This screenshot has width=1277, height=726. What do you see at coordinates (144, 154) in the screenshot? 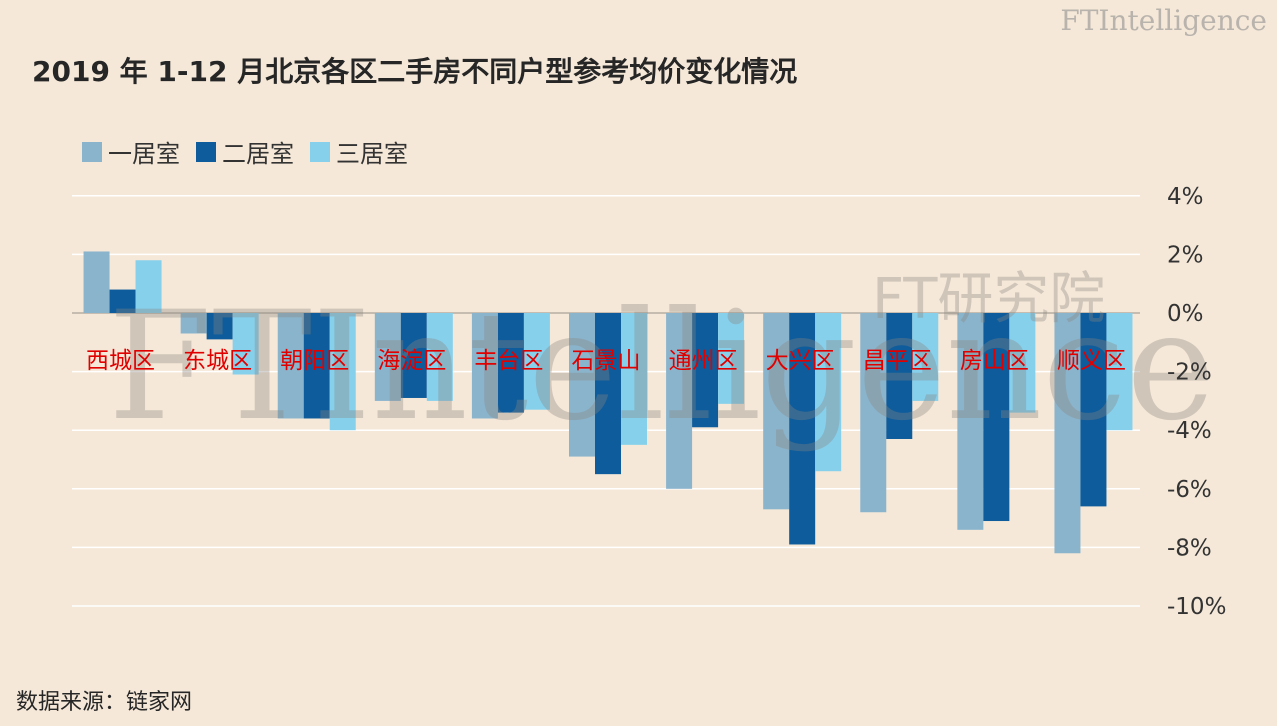
I see `legend-label-1: 一居室` at bounding box center [144, 154].